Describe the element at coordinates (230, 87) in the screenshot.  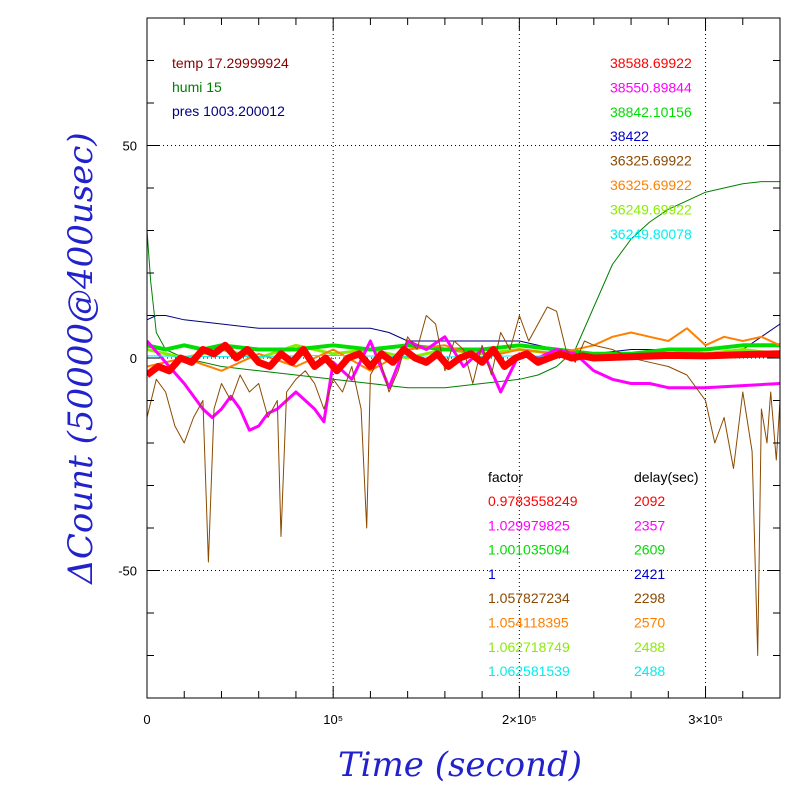
I see `environment-legend: temp 17.29999924 humi 15 pres 1003.200012` at that location.